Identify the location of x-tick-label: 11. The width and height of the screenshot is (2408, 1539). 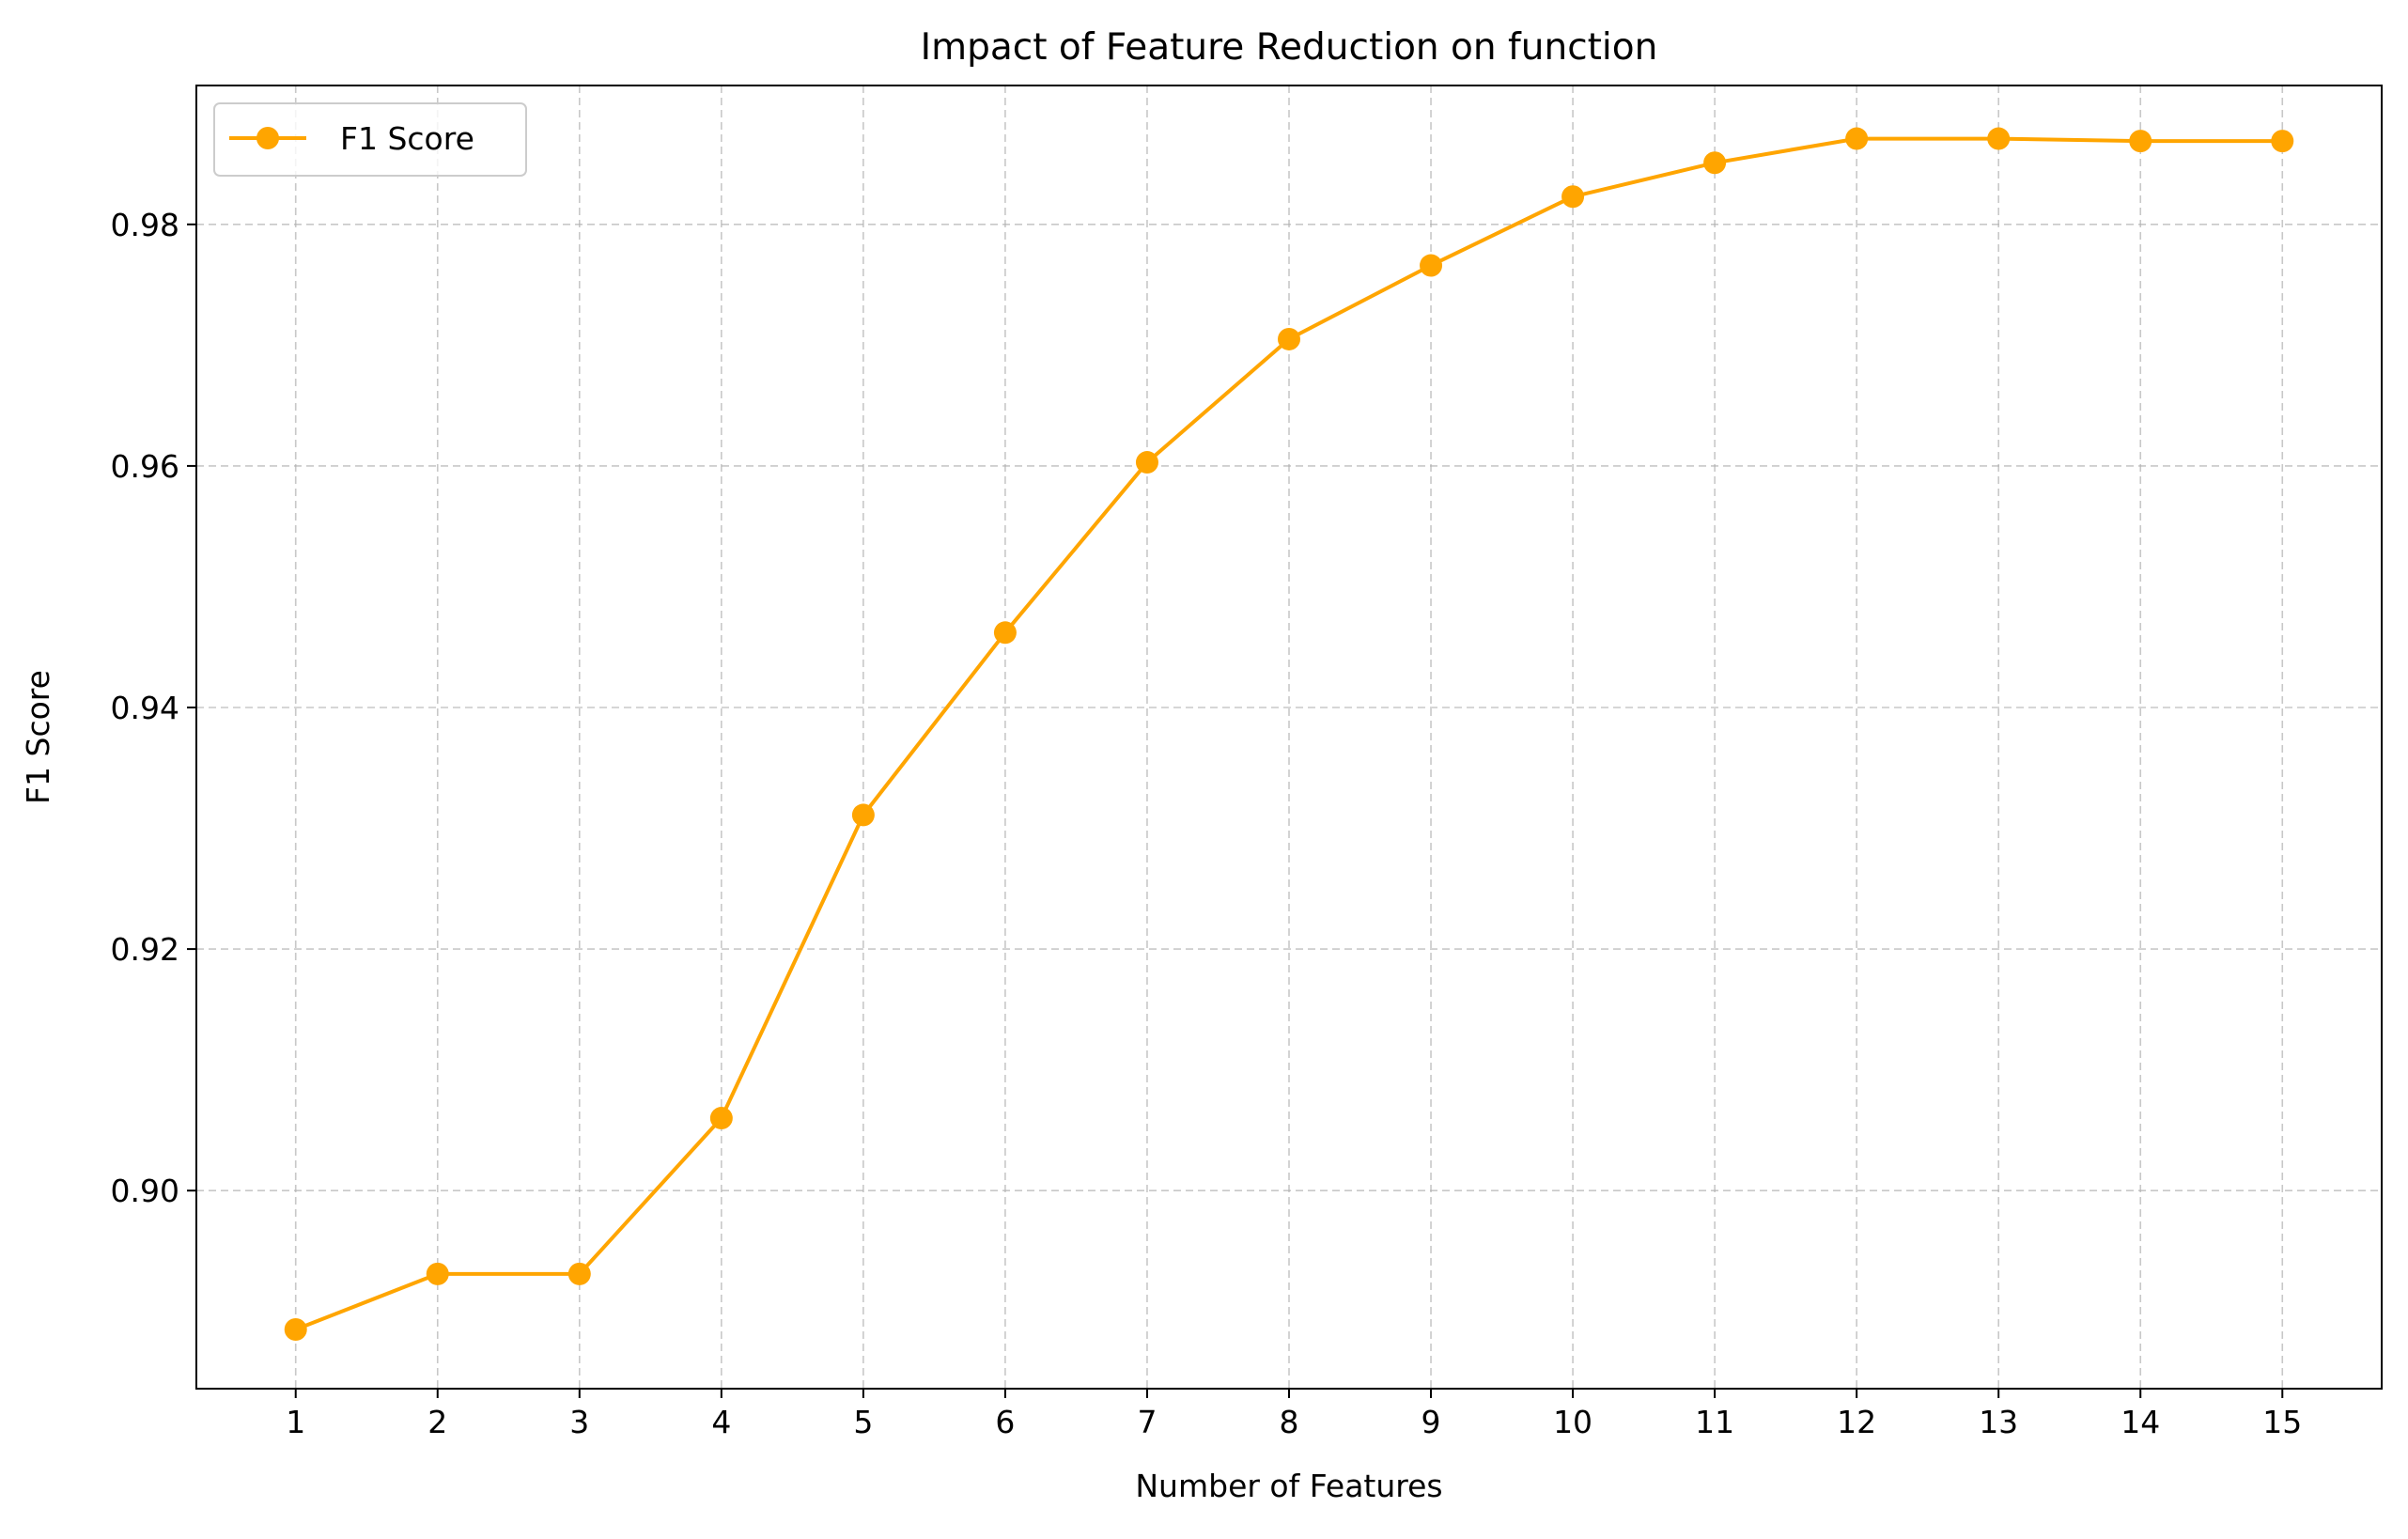
(1714, 1422).